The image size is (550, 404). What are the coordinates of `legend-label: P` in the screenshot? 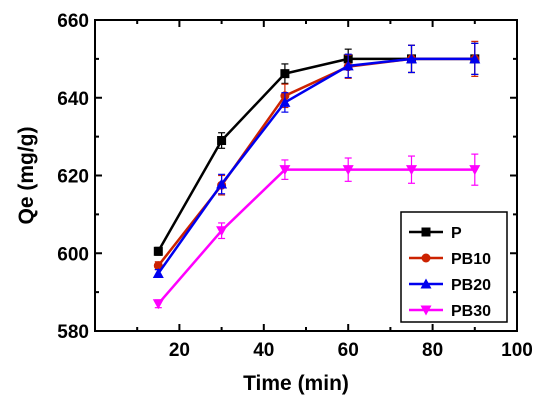 It's located at (456, 233).